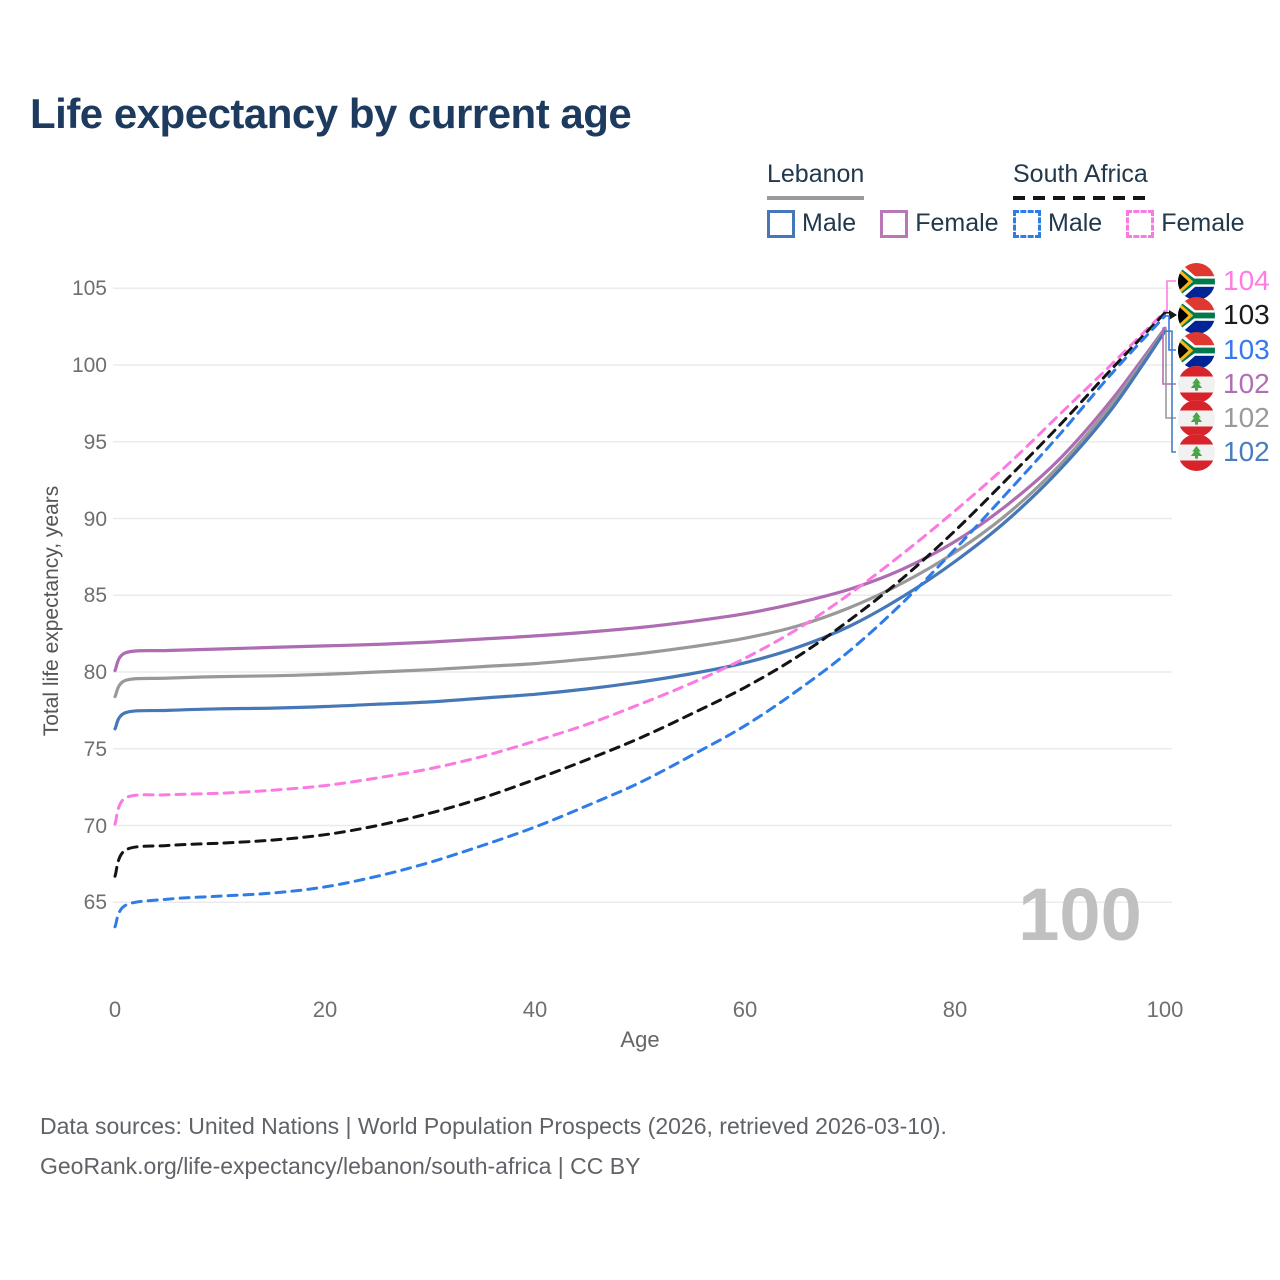 The image size is (1280, 1280). Describe the element at coordinates (95, 519) in the screenshot. I see `y-tick-90: 90` at that location.